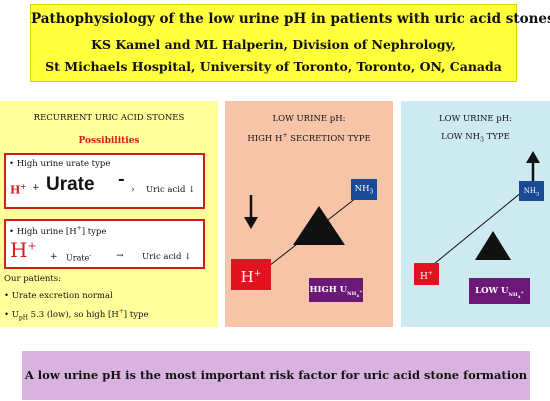  What do you see at coordinates (251, 223) in the screenshot?
I see `down-arrow-icon` at bounding box center [251, 223].